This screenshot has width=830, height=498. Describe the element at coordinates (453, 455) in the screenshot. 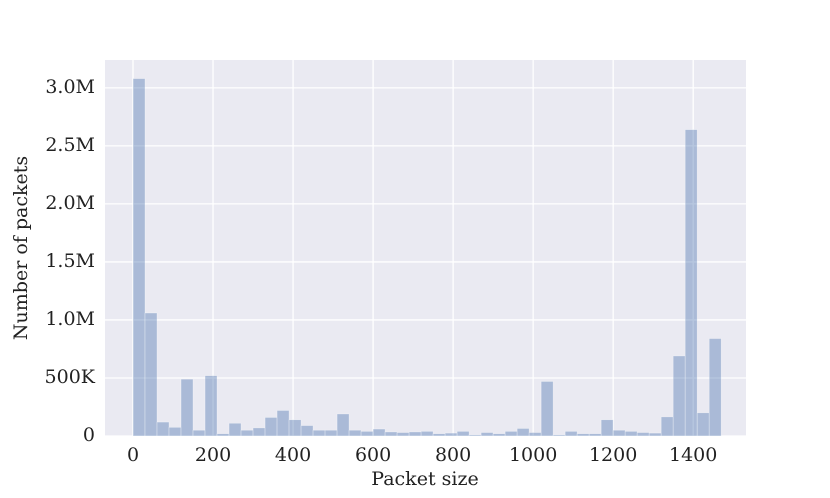

I see `x-tick-label: 800` at that location.